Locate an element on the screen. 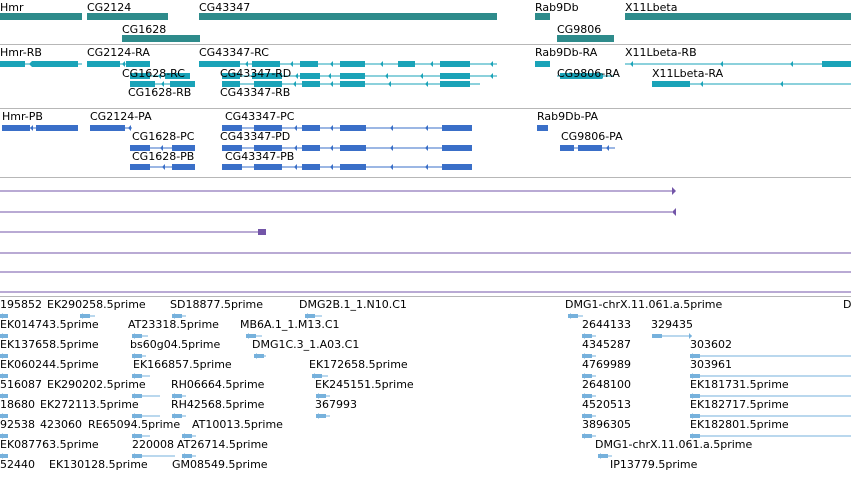  cg1628-rb-exon is located at coordinates (142, 84).